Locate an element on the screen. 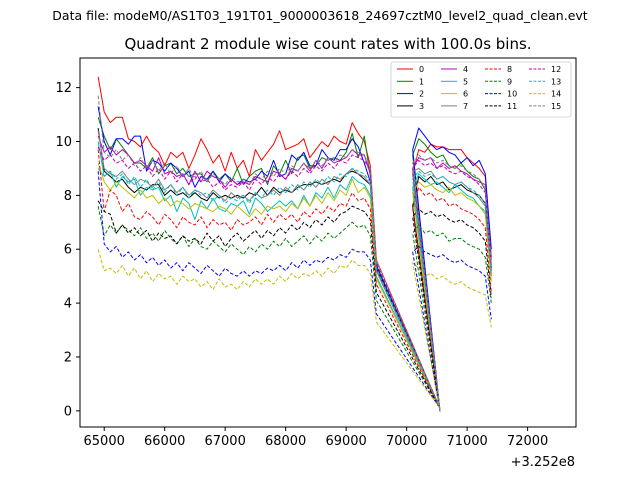 The width and height of the screenshot is (640, 480). x-tick-label: 66000 is located at coordinates (164, 441).